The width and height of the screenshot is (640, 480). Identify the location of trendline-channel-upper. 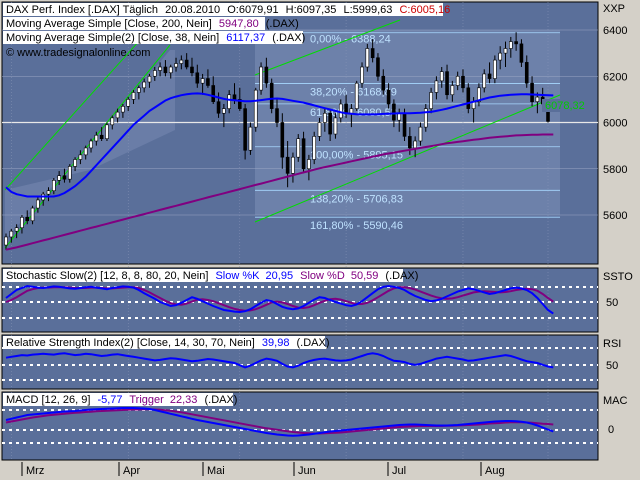
(327, 47).